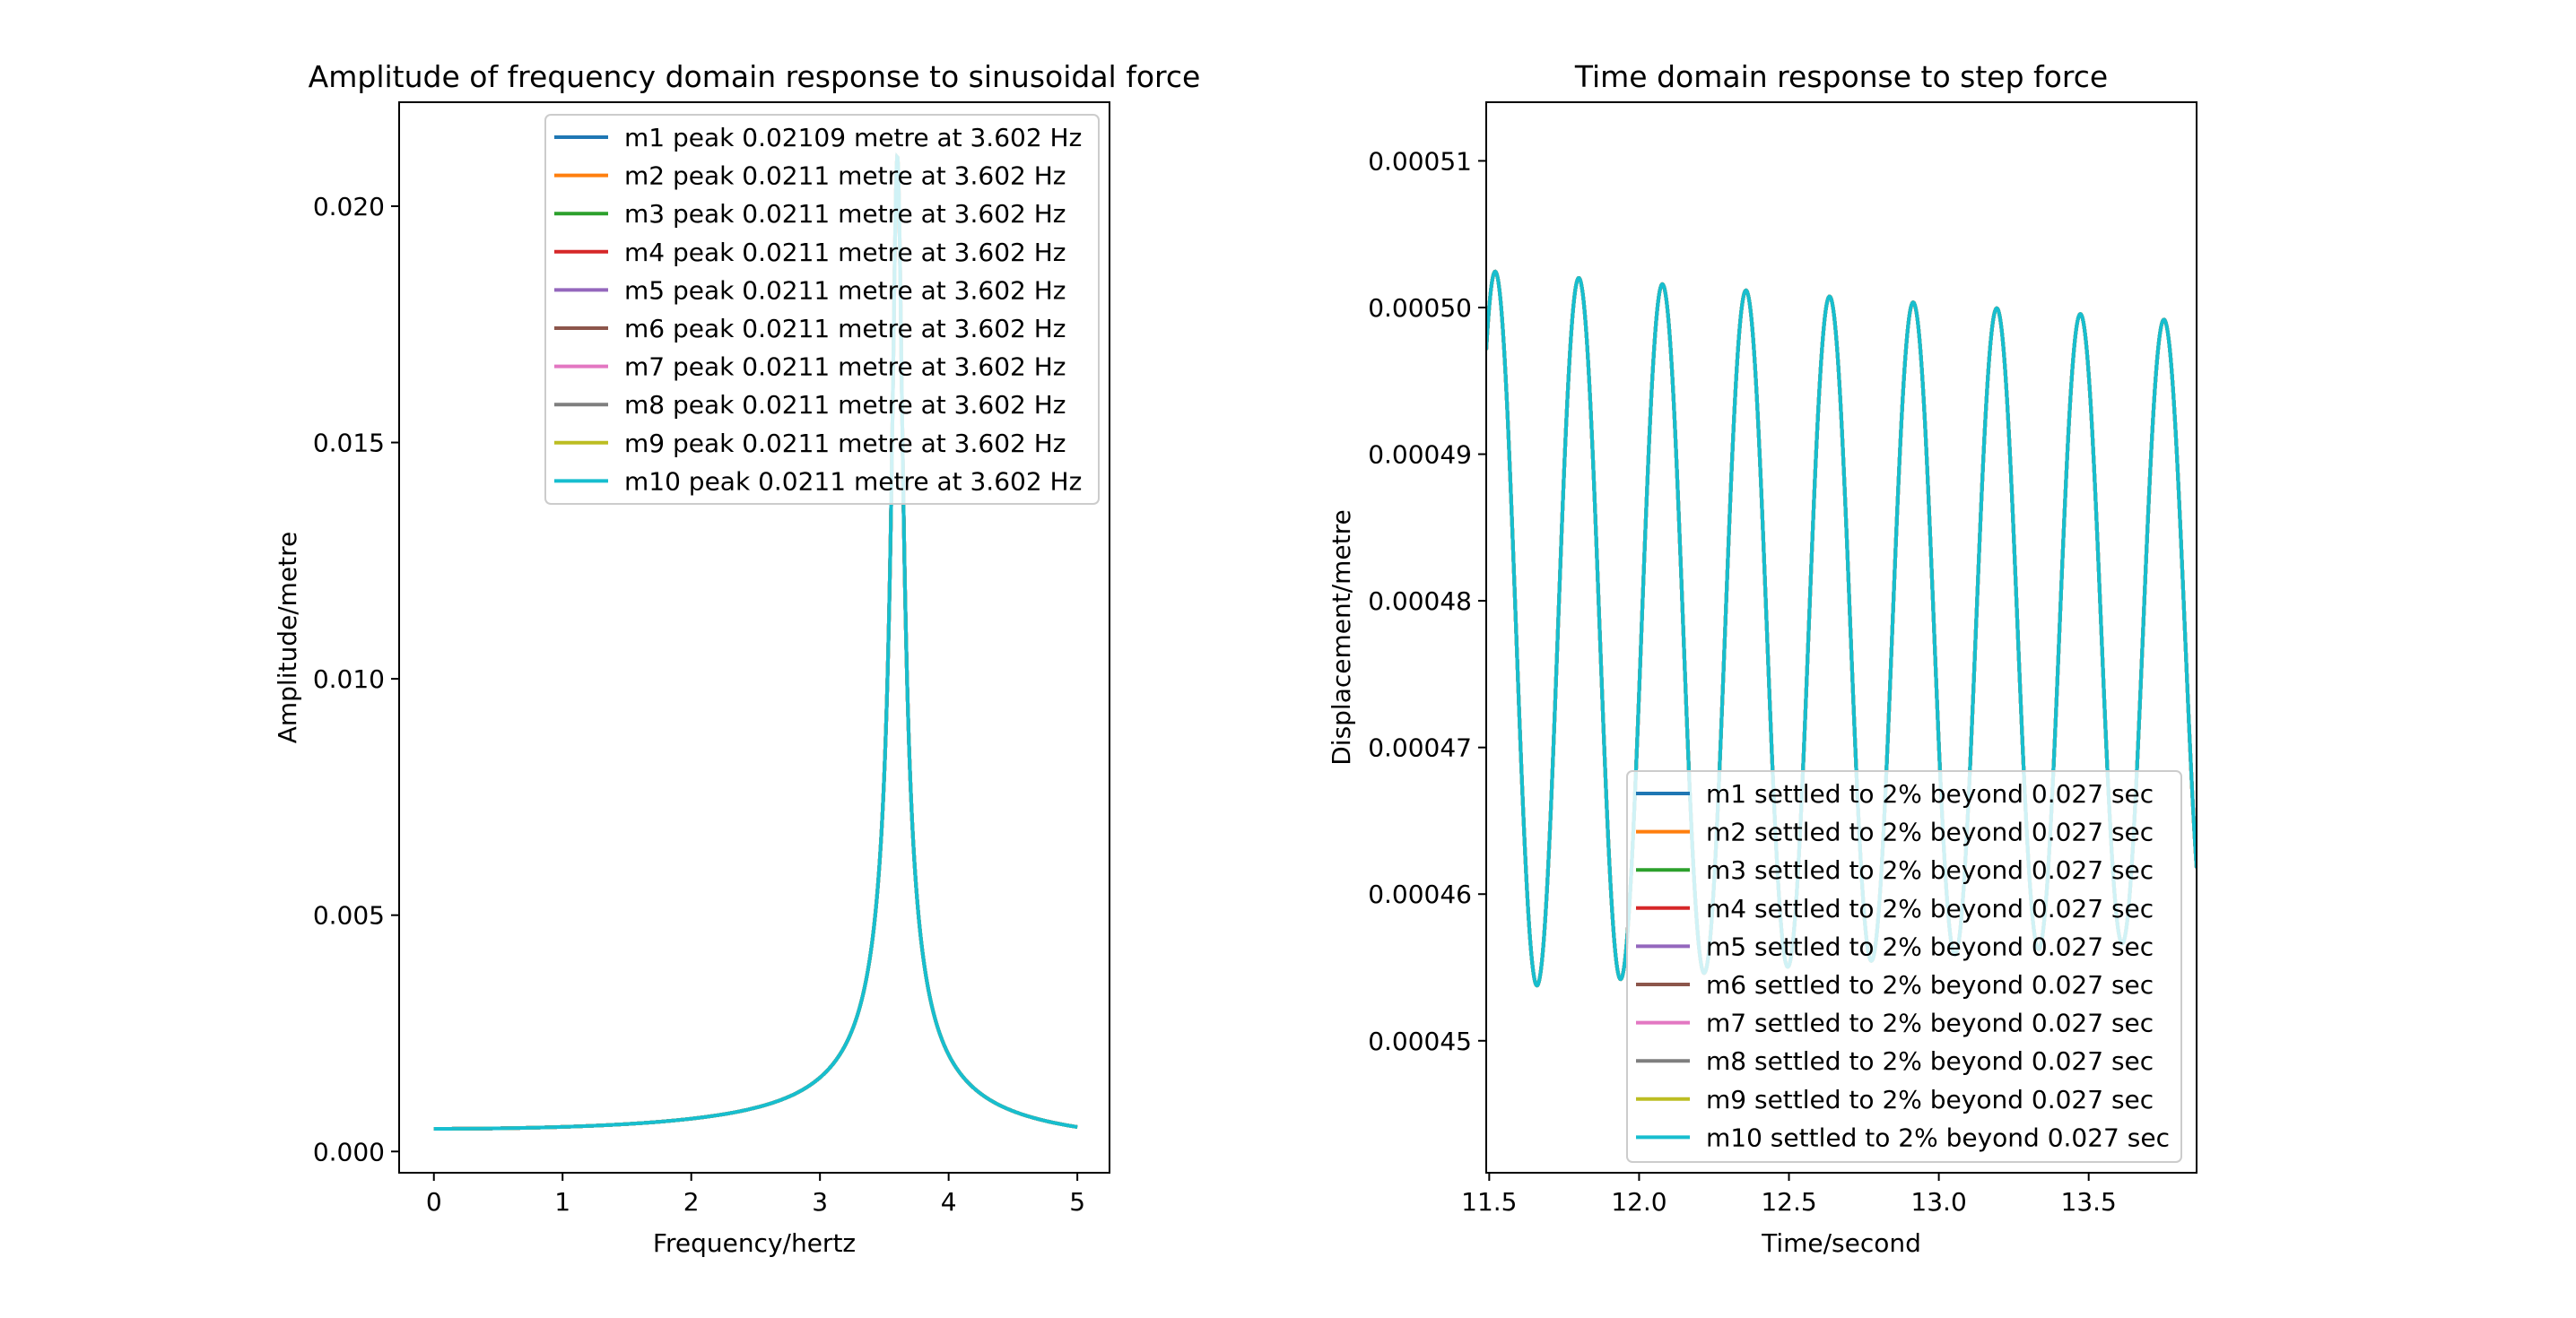  What do you see at coordinates (845, 214) in the screenshot?
I see `legend-label-3: m3 peak 0.0211 metre at 3.602 Hz` at bounding box center [845, 214].